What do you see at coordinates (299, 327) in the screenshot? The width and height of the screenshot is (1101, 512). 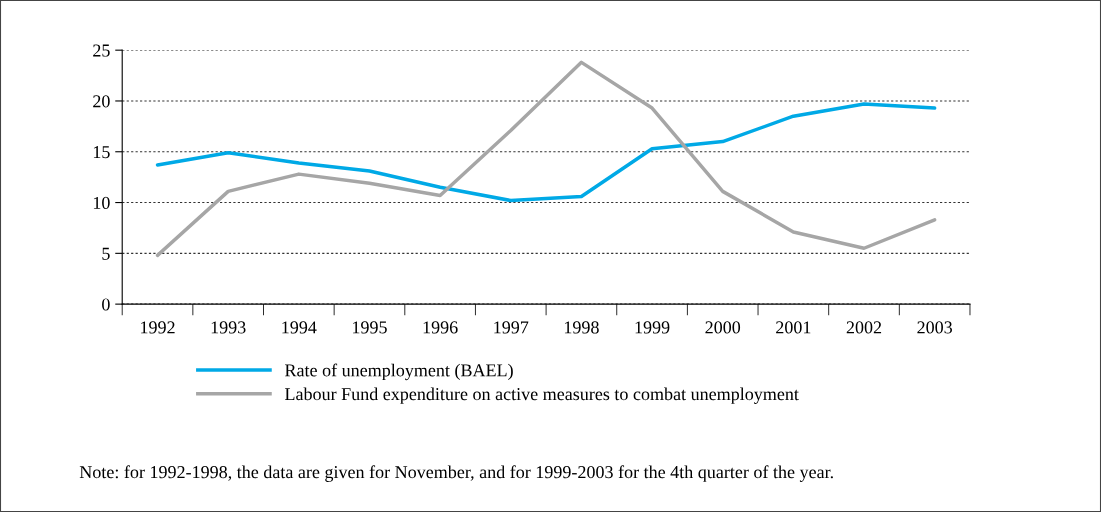 I see `x-tick-label: 1994` at bounding box center [299, 327].